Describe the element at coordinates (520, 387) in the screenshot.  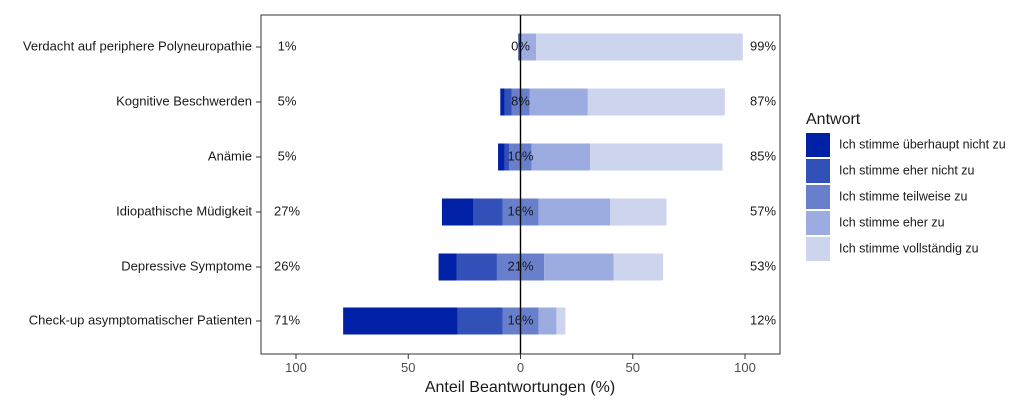
I see `x-axis-title: Anteil Beantwortungen (%)` at that location.